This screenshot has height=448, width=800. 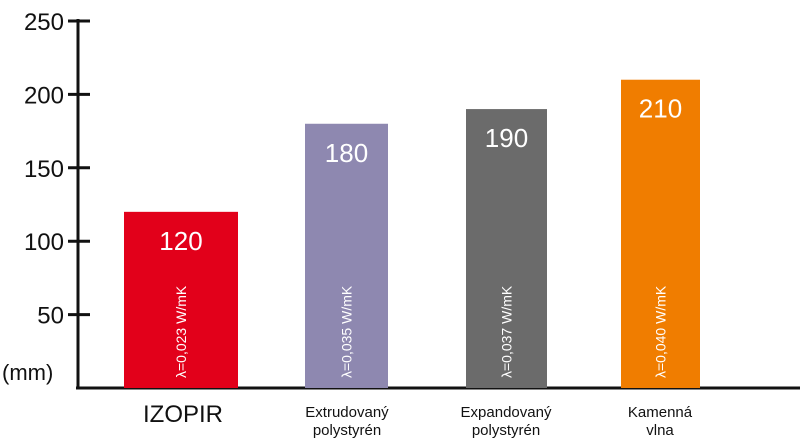 I want to click on bar-value-label: 190, so click(x=506, y=138).